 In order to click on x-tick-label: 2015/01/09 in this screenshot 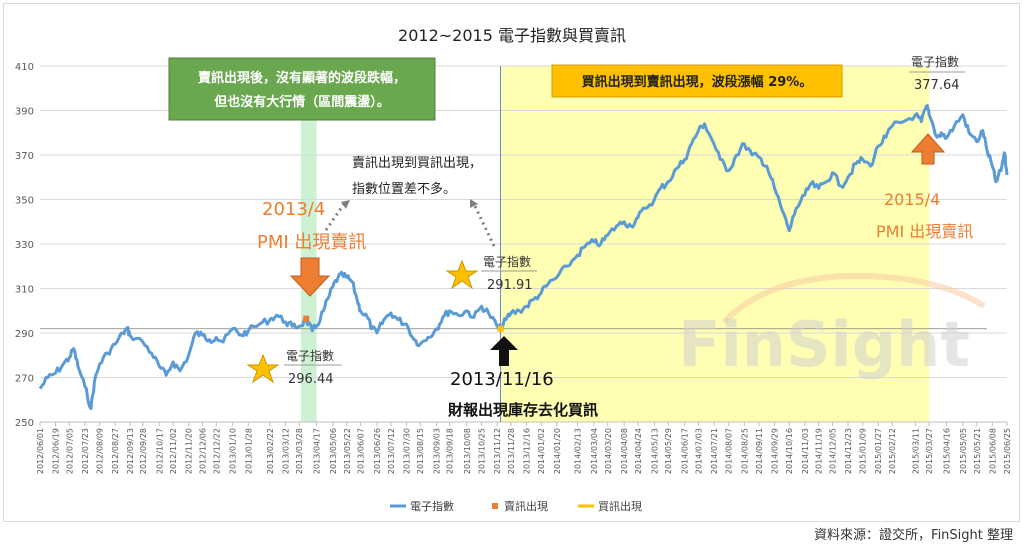, I will do `click(863, 451)`.